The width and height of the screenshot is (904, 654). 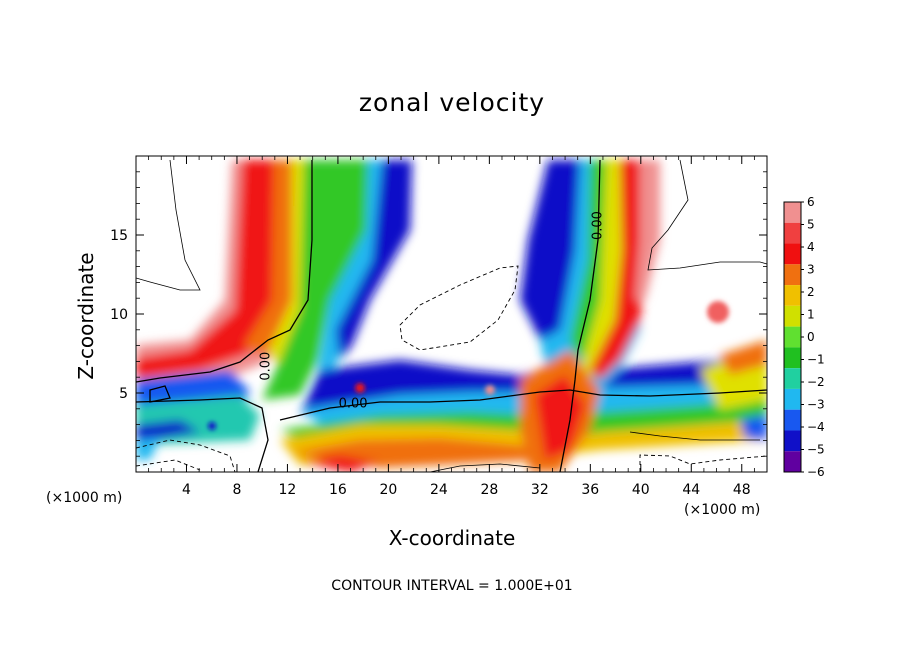 I want to click on contour-zero-left, so click(x=224, y=271).